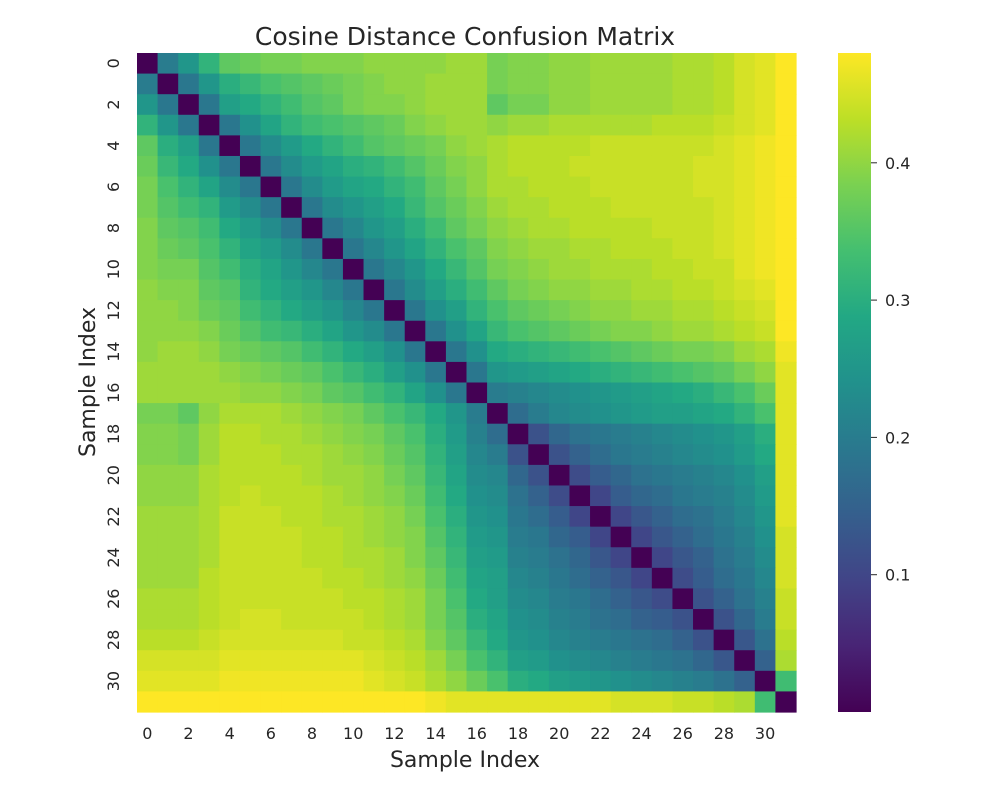  I want to click on x-tick-labels: 0 2 4 6 8 10 12 14 16 18 20 22 24 26 28 30, so click(458, 733).